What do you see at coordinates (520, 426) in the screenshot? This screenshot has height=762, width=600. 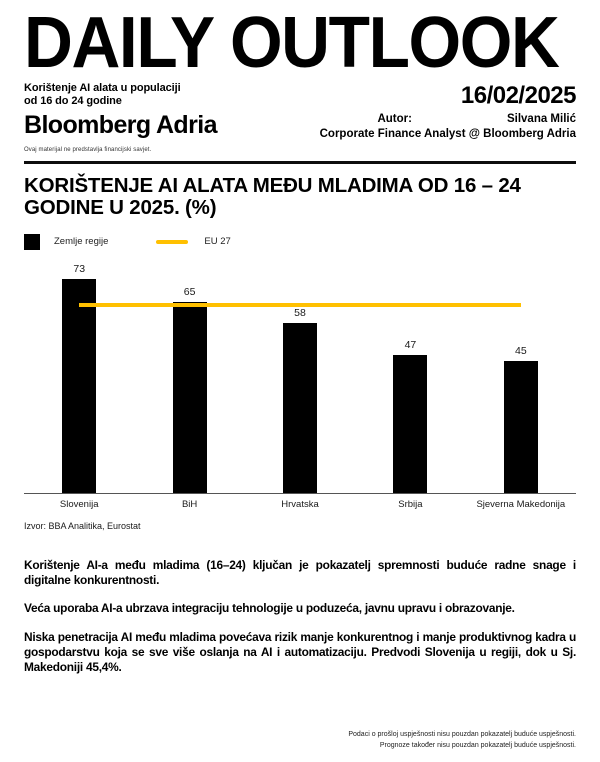 I see `bar-sjeverna-makedonija` at bounding box center [520, 426].